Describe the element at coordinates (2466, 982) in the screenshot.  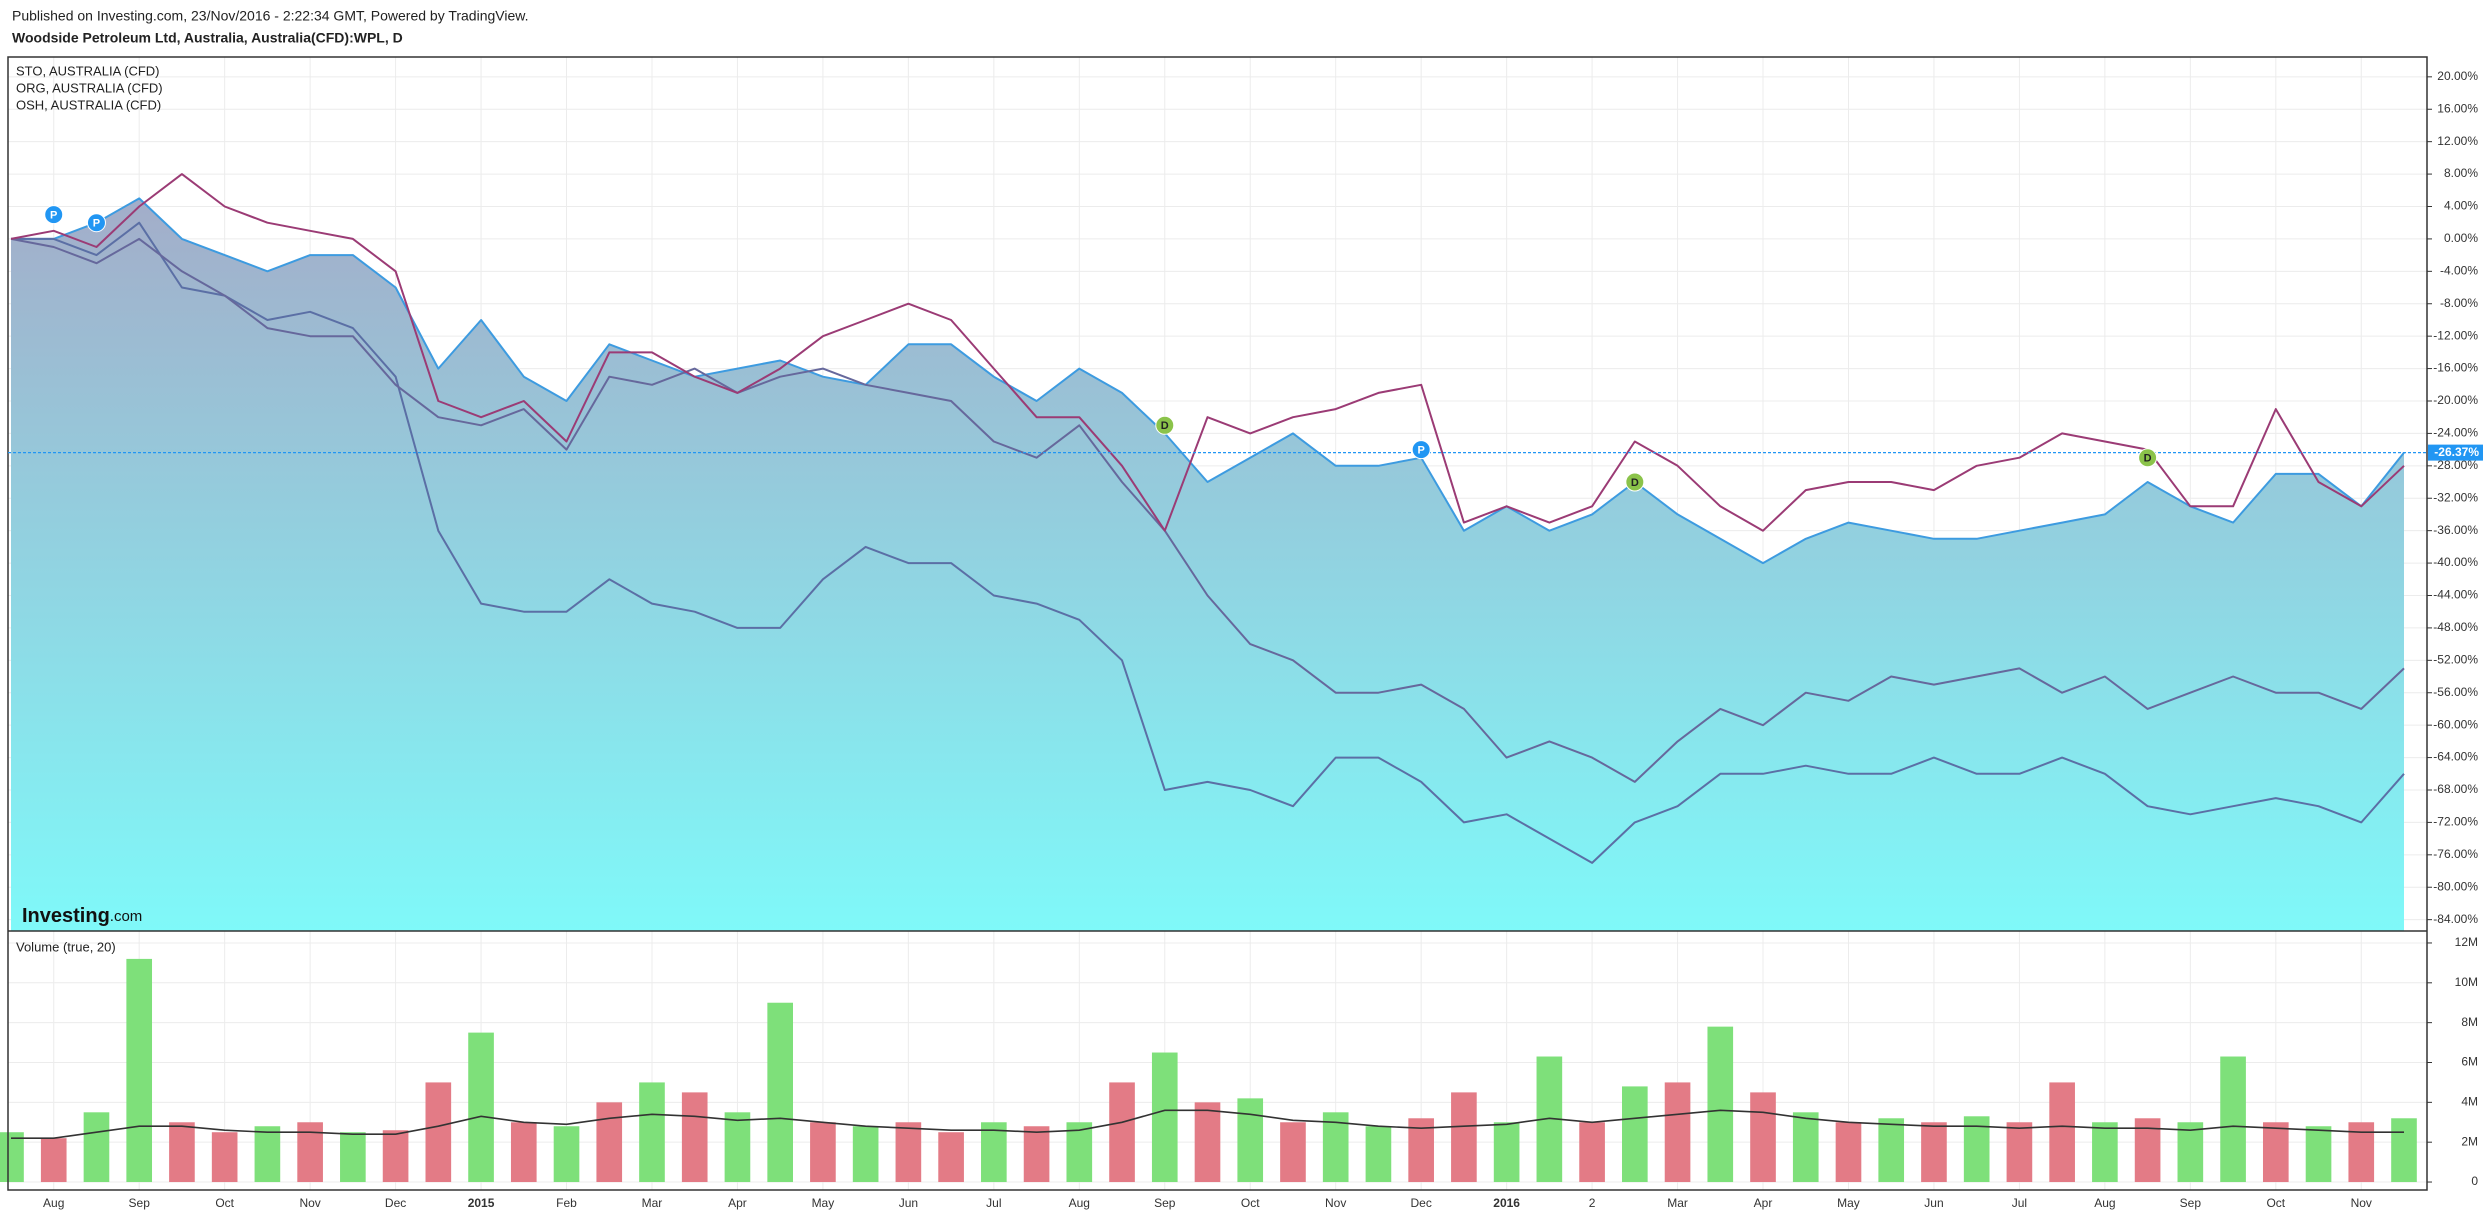
I see `y-tick-label: 10M` at that location.